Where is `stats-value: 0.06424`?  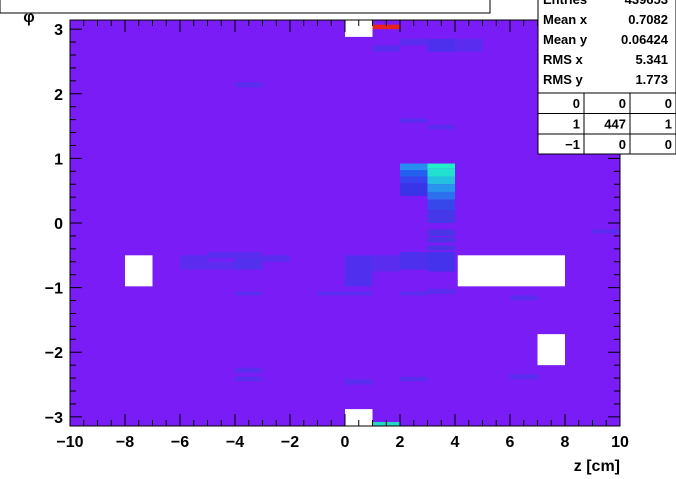 stats-value: 0.06424 is located at coordinates (645, 39).